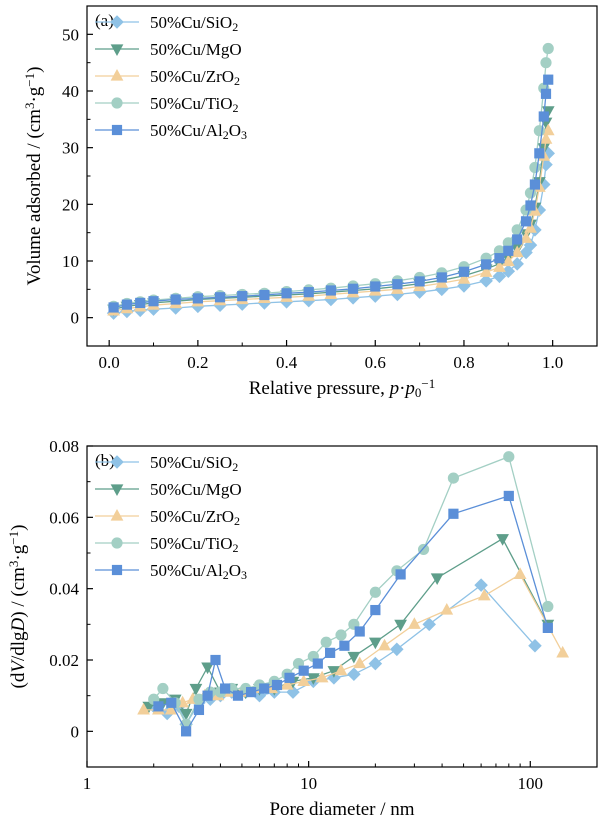 This screenshot has height=819, width=605. Describe the element at coordinates (341, 809) in the screenshot. I see `x-axis-title: Pore diameter / nm` at that location.